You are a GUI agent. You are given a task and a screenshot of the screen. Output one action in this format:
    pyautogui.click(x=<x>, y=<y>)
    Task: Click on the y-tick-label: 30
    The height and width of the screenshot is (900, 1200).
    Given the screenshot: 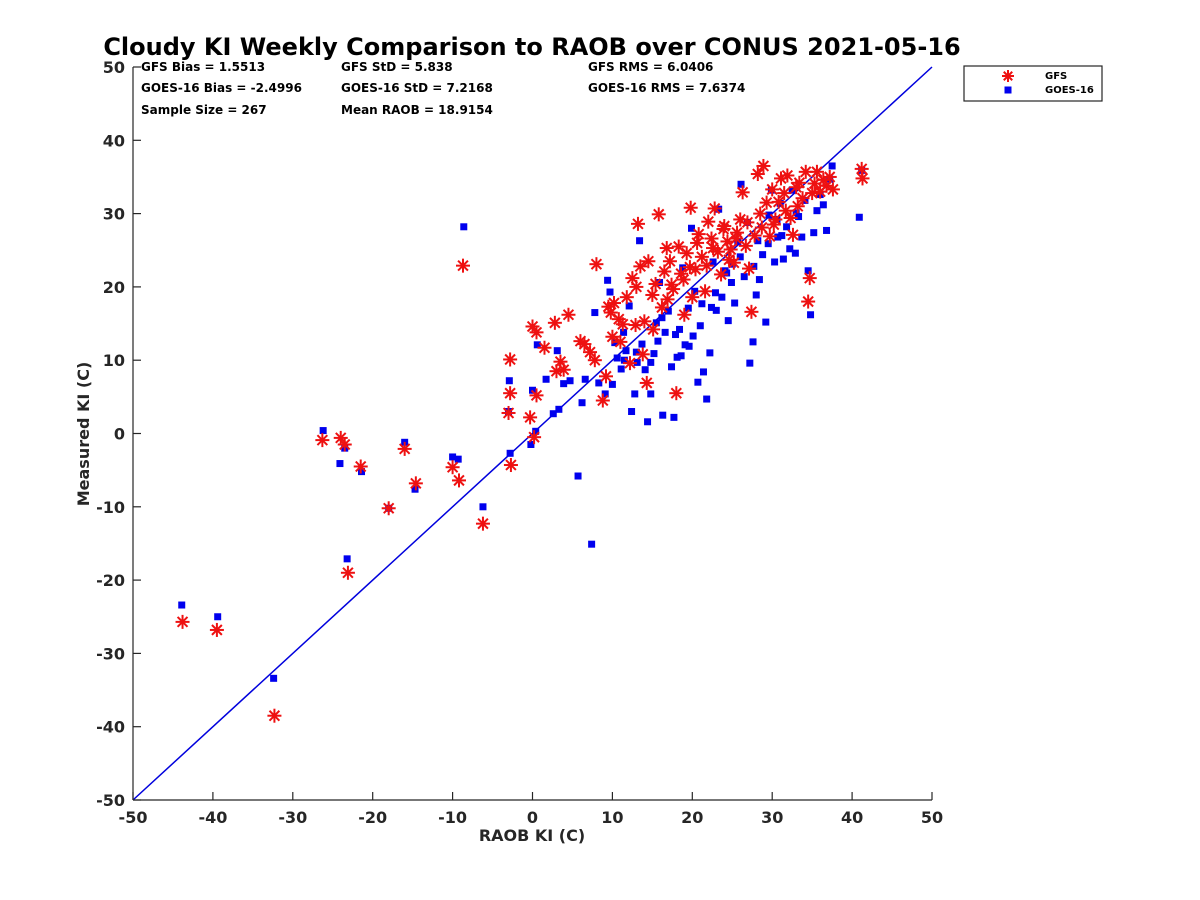 What is the action you would take?
    pyautogui.click(x=114, y=214)
    